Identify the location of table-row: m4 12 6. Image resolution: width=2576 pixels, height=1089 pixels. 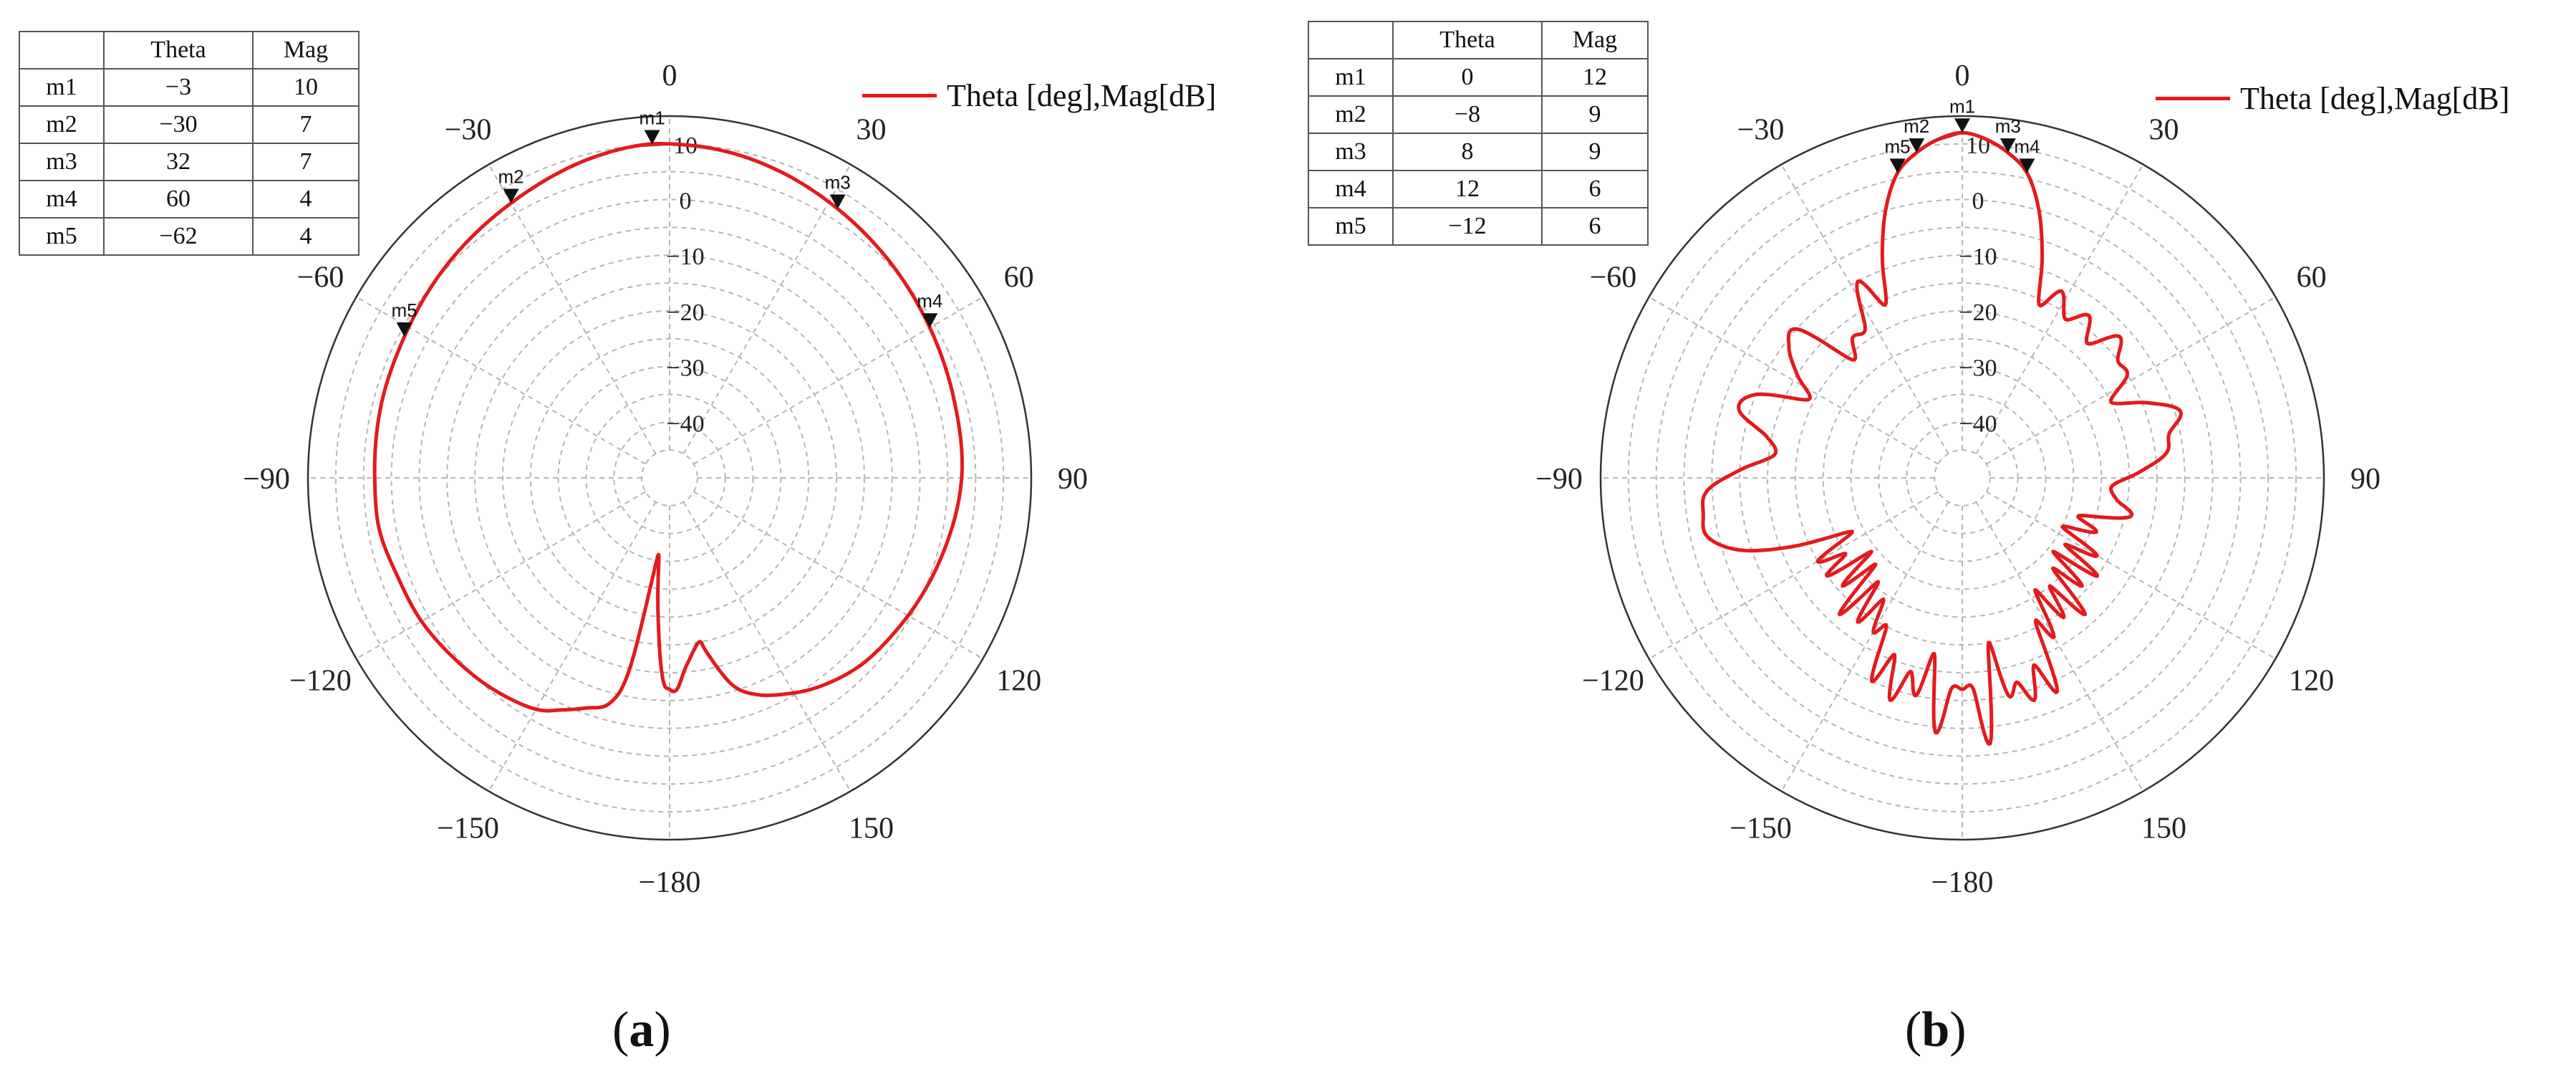
(1478, 189).